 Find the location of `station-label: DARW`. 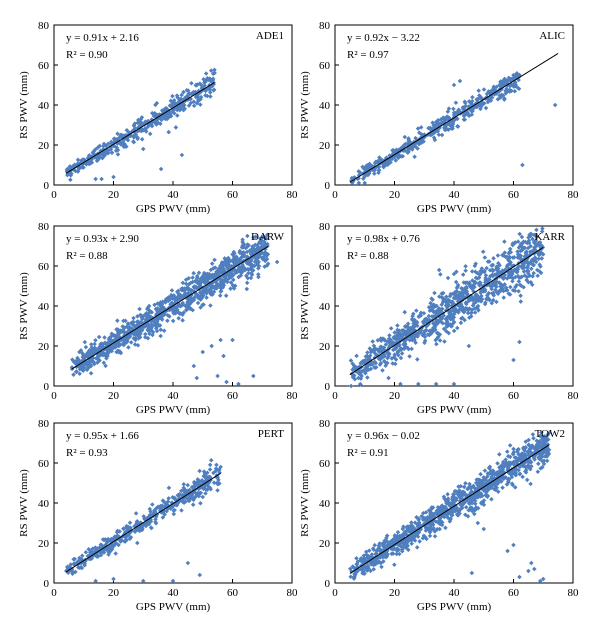

station-label: DARW is located at coordinates (268, 237).